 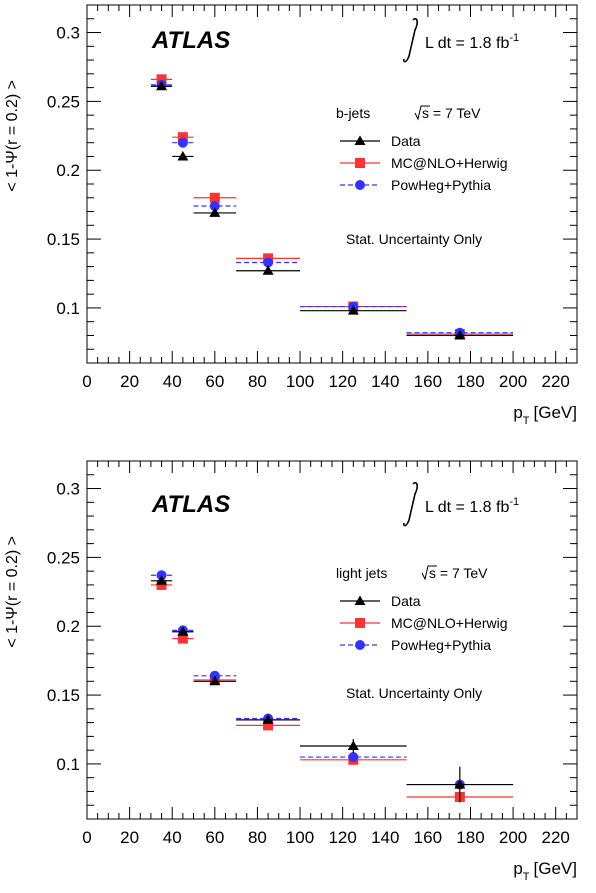 I want to click on integral-symbol, so click(x=410, y=504).